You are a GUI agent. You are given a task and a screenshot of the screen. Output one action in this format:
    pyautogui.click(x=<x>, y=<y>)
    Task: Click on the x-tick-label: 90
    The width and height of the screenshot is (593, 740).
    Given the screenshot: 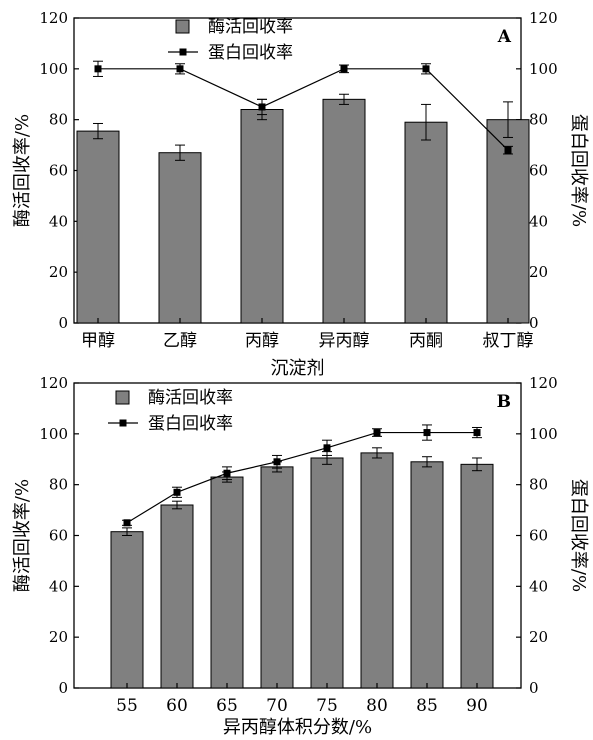 What is the action you would take?
    pyautogui.click(x=477, y=706)
    